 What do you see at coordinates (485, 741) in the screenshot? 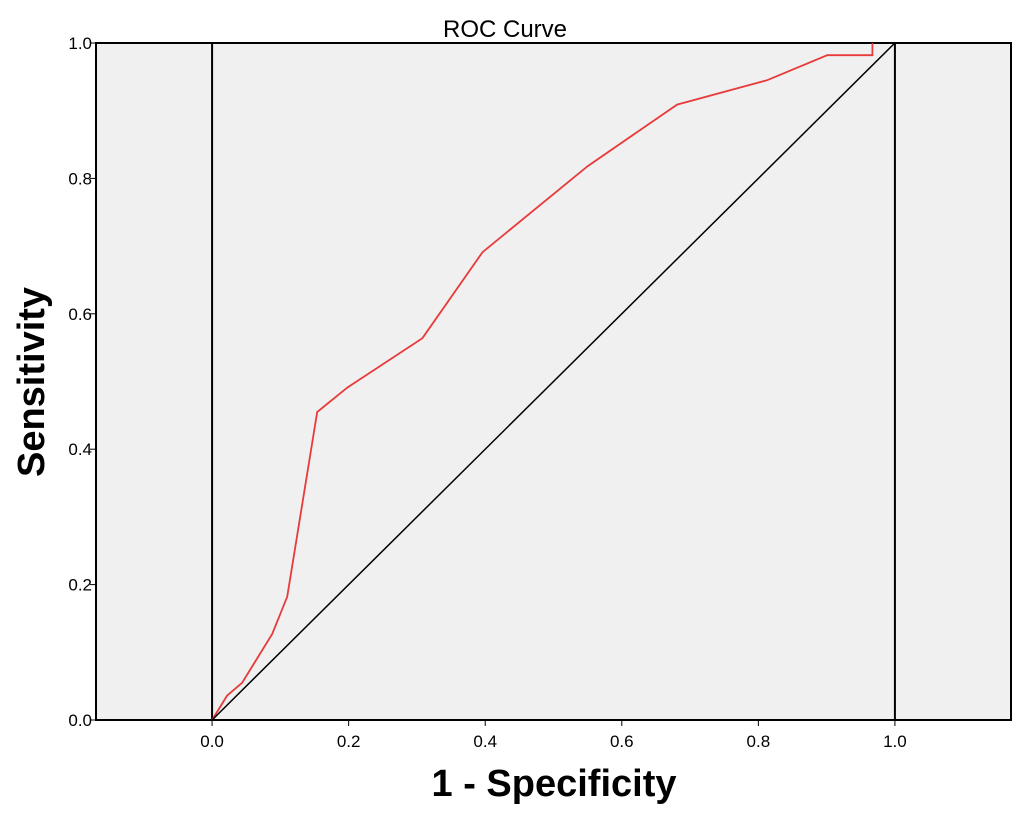
I see `x-tick-label: 0.4` at bounding box center [485, 741].